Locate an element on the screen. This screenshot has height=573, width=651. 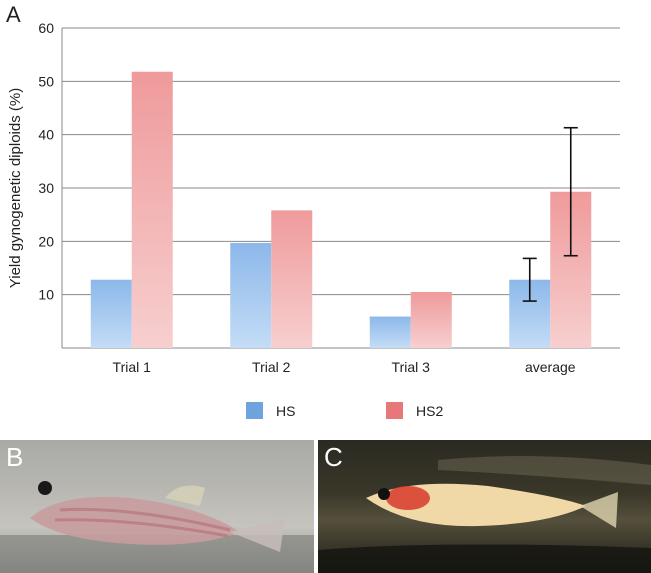
legend-label-hs2: HS2 is located at coordinates (429, 411).